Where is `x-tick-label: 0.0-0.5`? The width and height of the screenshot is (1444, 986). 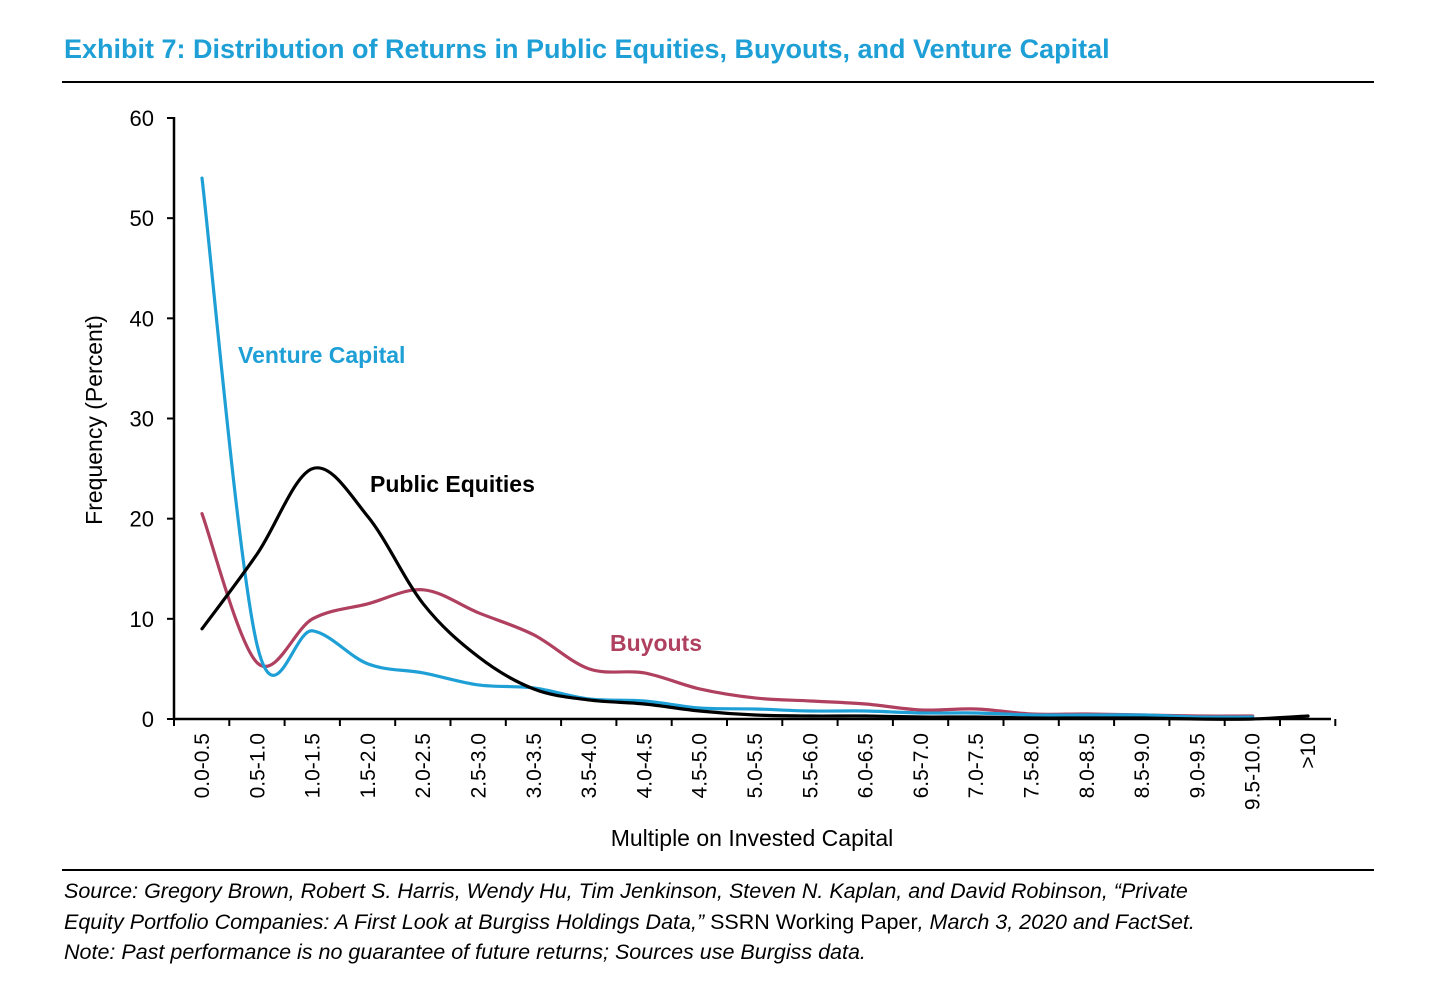
x-tick-label: 0.0-0.5 is located at coordinates (202, 765).